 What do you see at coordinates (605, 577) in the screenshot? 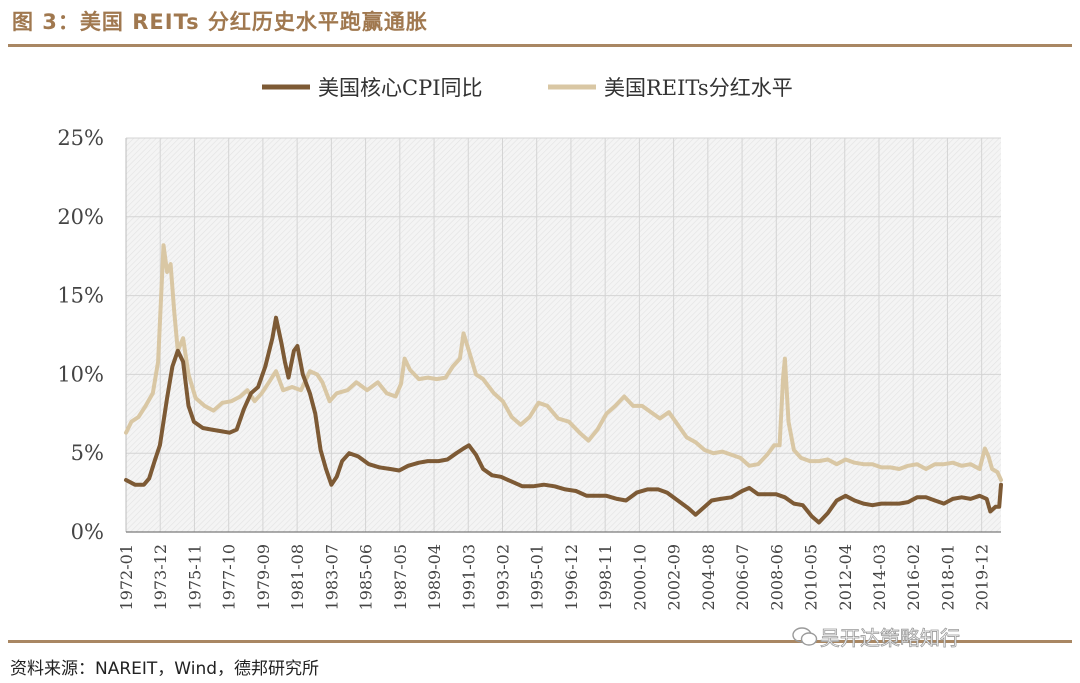
I see `x-tick-label: 1998-11` at bounding box center [605, 577].